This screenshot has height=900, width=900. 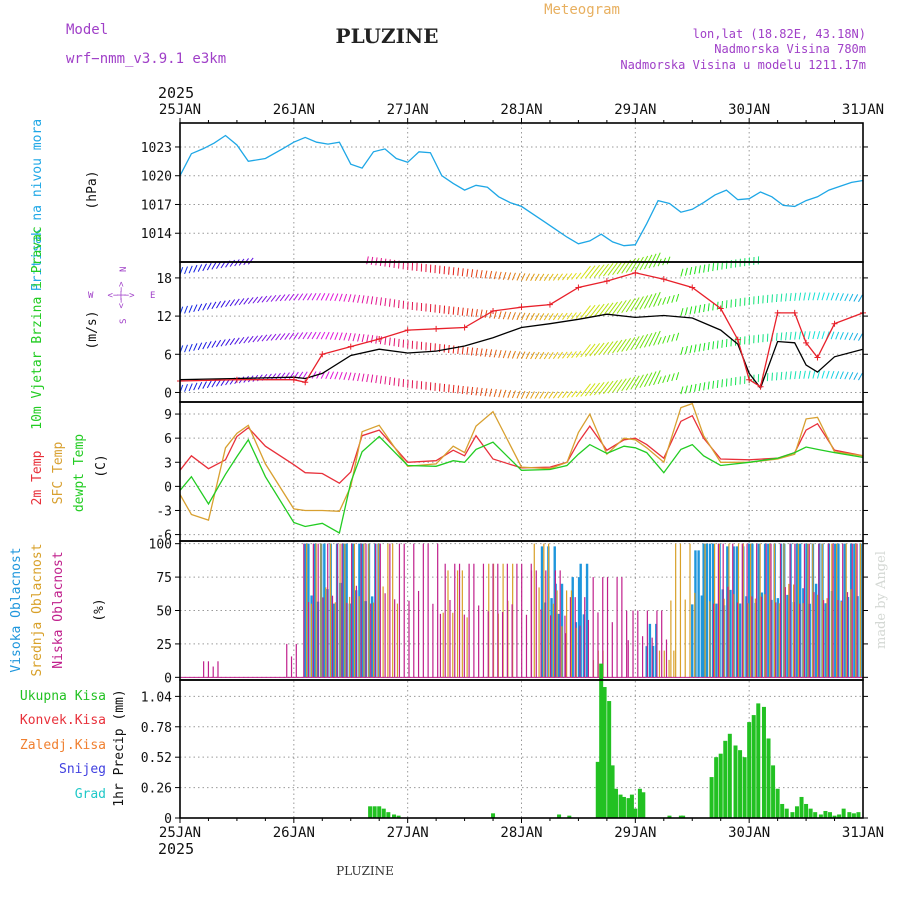 I want to click on model-name: wrf−nmm_v3.9.1 e3km, so click(x=146, y=59).